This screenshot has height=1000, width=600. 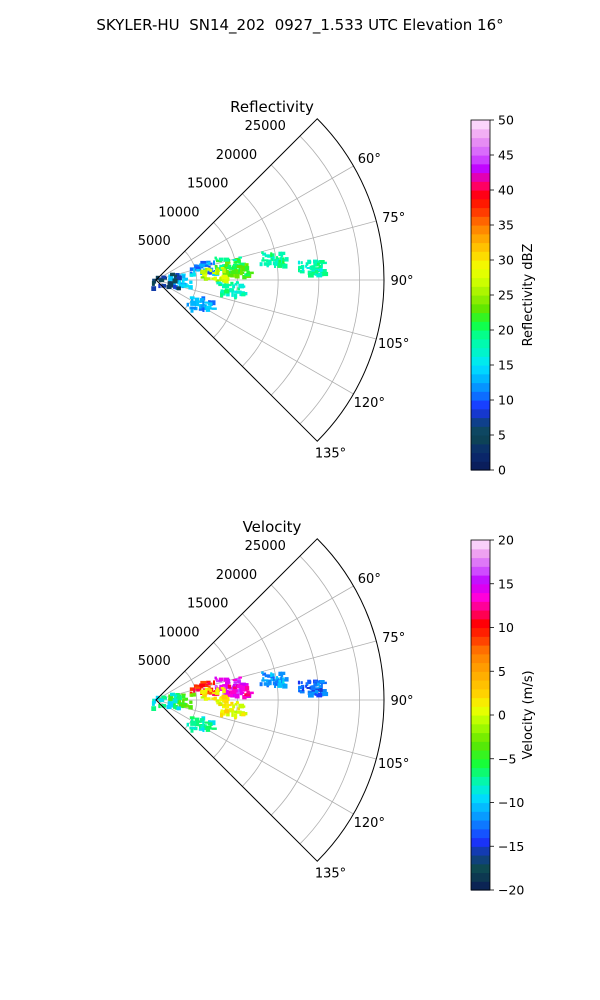 What do you see at coordinates (506, 540) in the screenshot?
I see `colorbar-tick-label: 20` at bounding box center [506, 540].